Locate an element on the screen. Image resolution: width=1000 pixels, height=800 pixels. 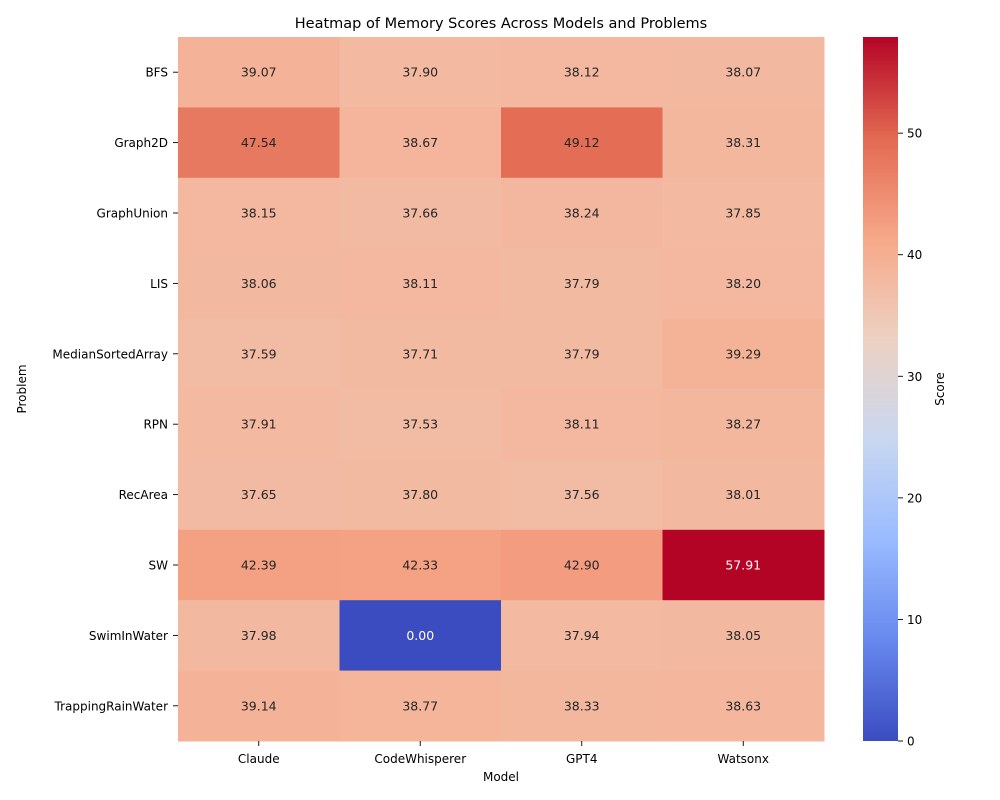
cell-value-label: 39.07 is located at coordinates (259, 72).